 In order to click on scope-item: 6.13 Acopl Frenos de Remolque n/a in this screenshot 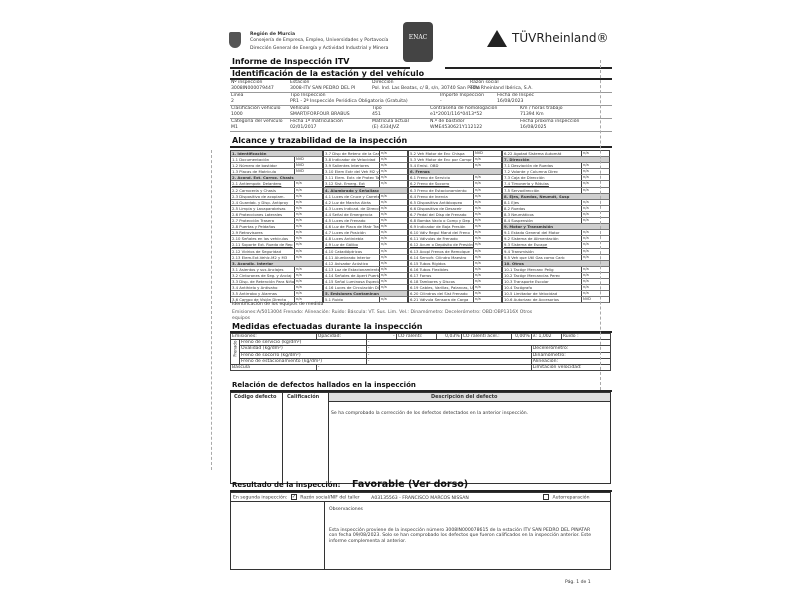, I will do `click(455, 251)`.